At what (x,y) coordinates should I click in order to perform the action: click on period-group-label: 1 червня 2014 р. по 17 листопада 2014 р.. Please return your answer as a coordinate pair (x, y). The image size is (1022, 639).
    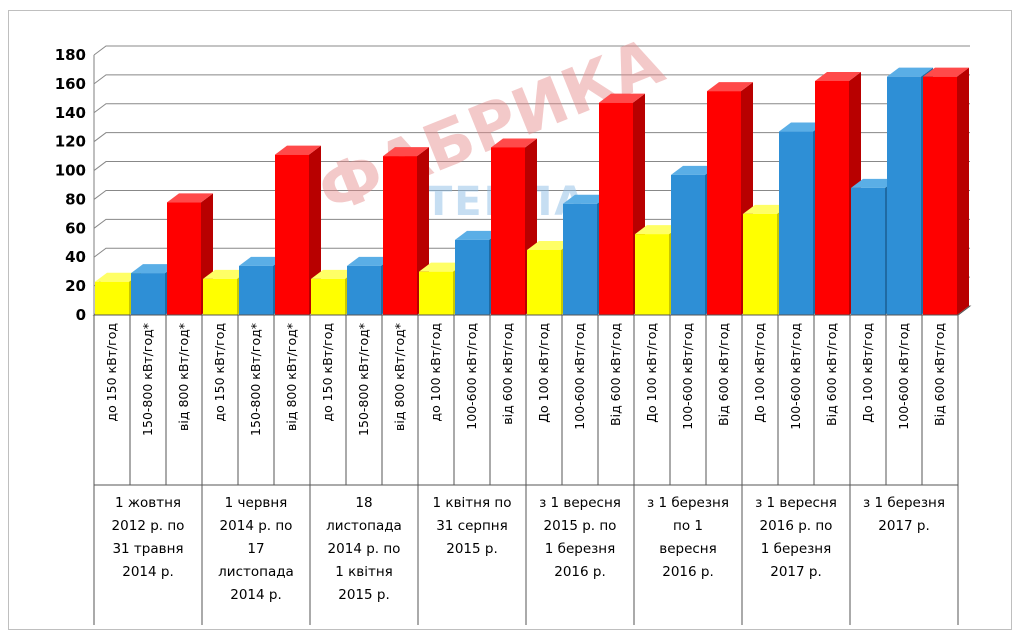
    Looking at the image, I should click on (256, 549).